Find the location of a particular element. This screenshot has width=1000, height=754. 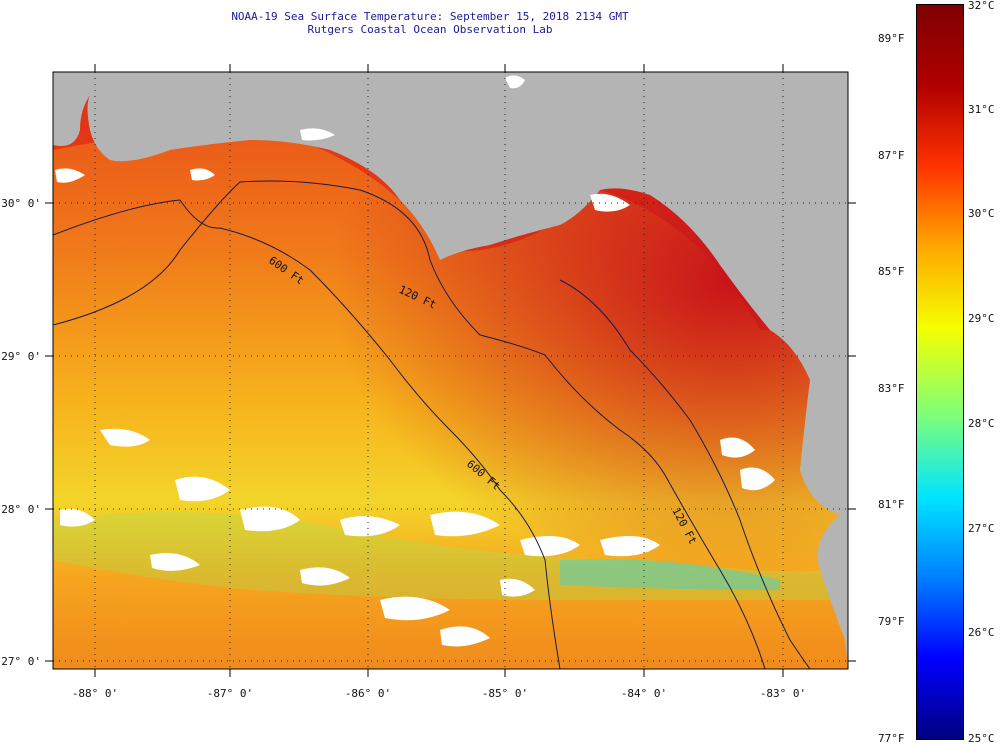

cbar-fahrenheit-label: 87°F is located at coordinates (891, 155).